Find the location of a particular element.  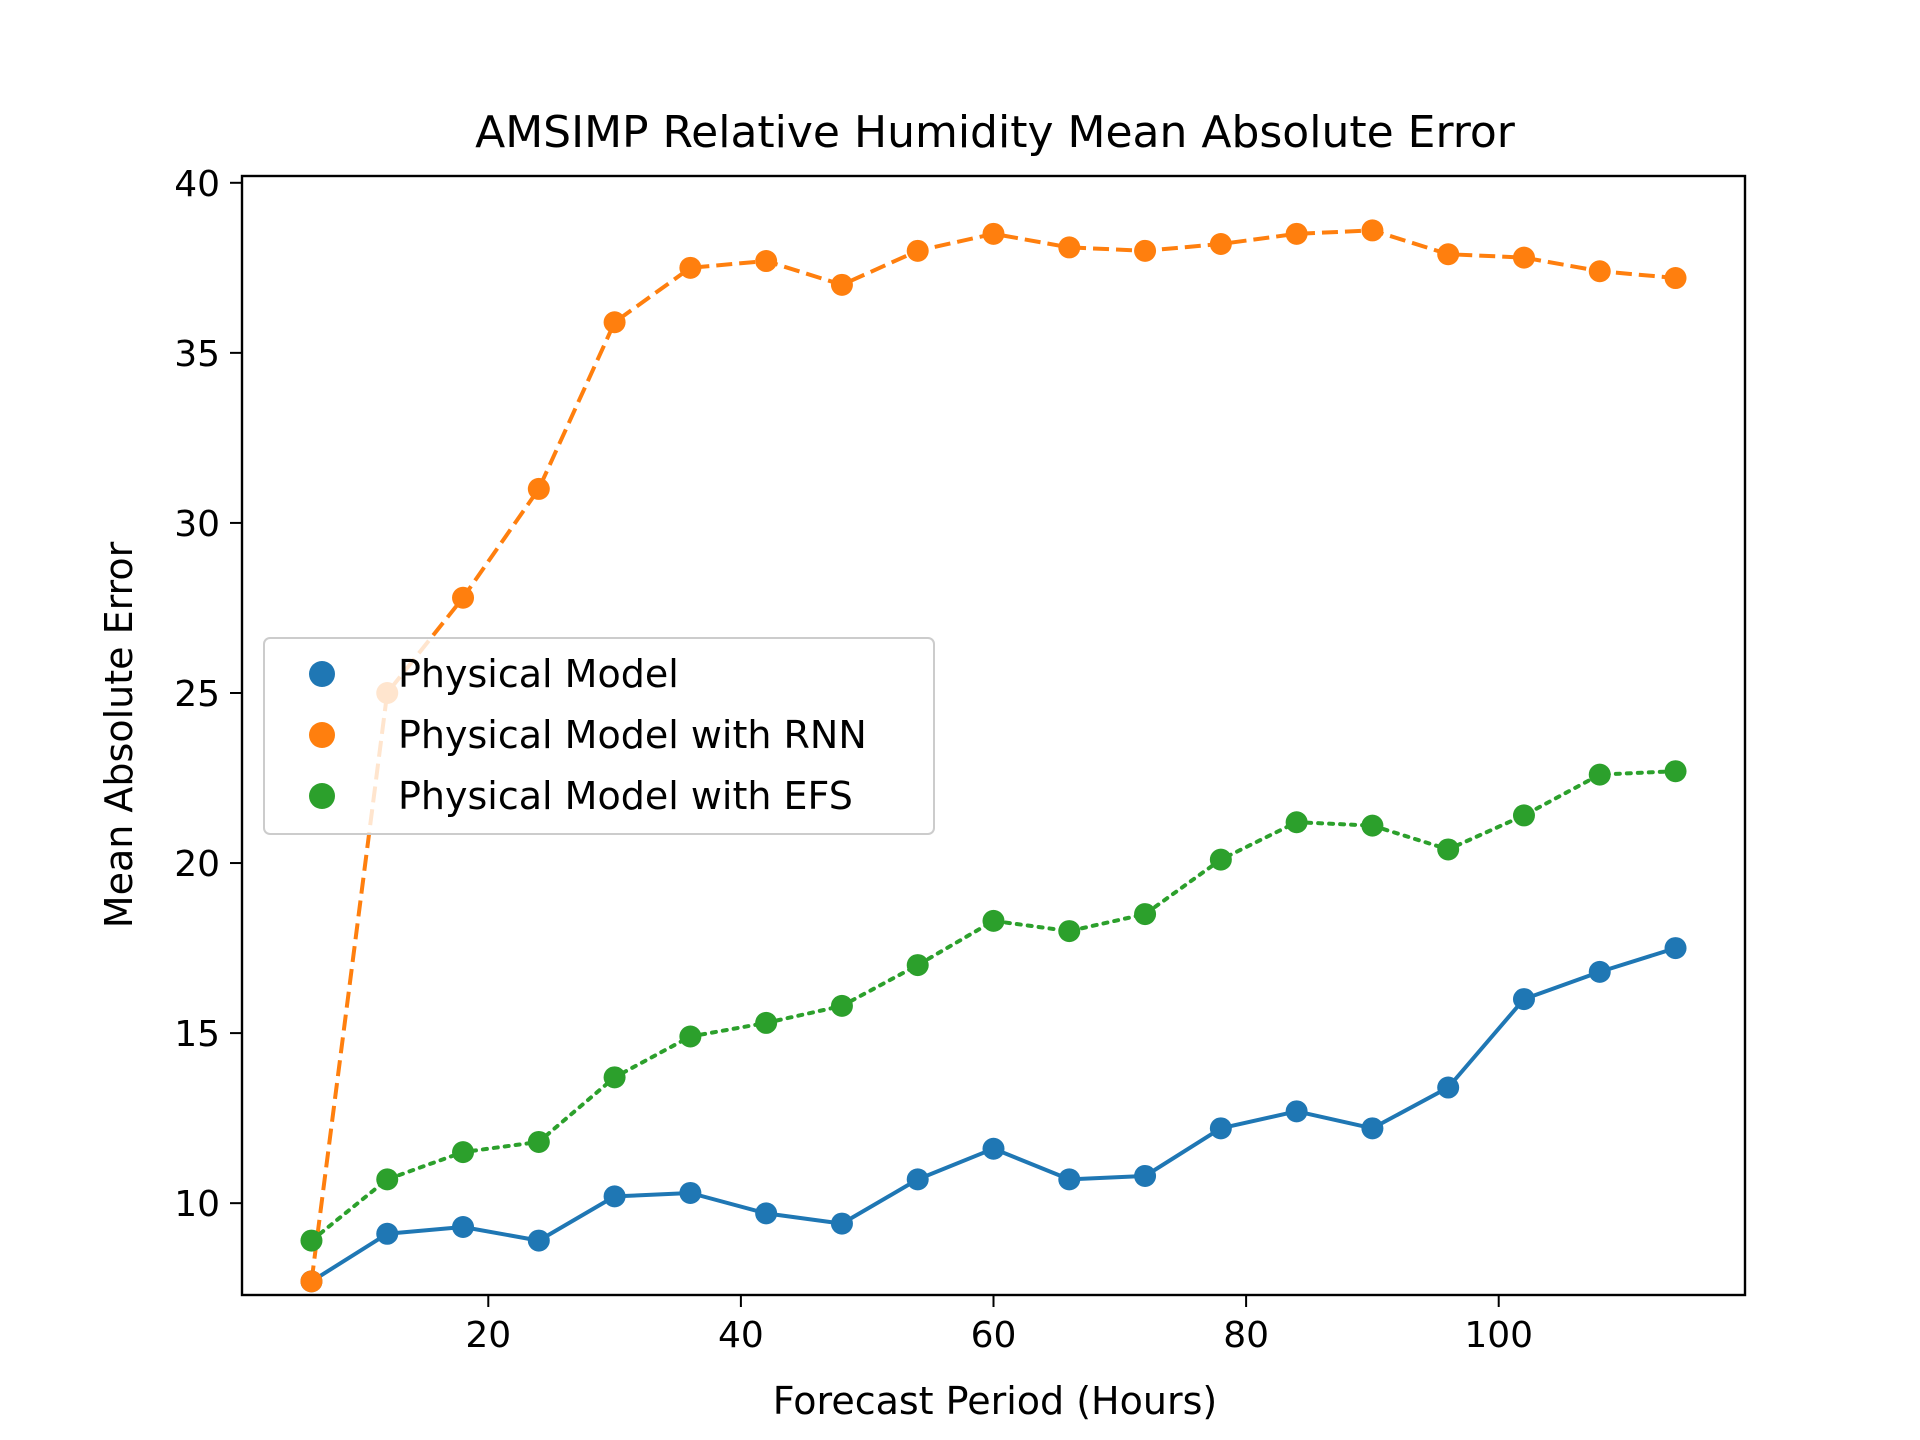

x-axis: 20 40 60 80 100 is located at coordinates (999, 1325).